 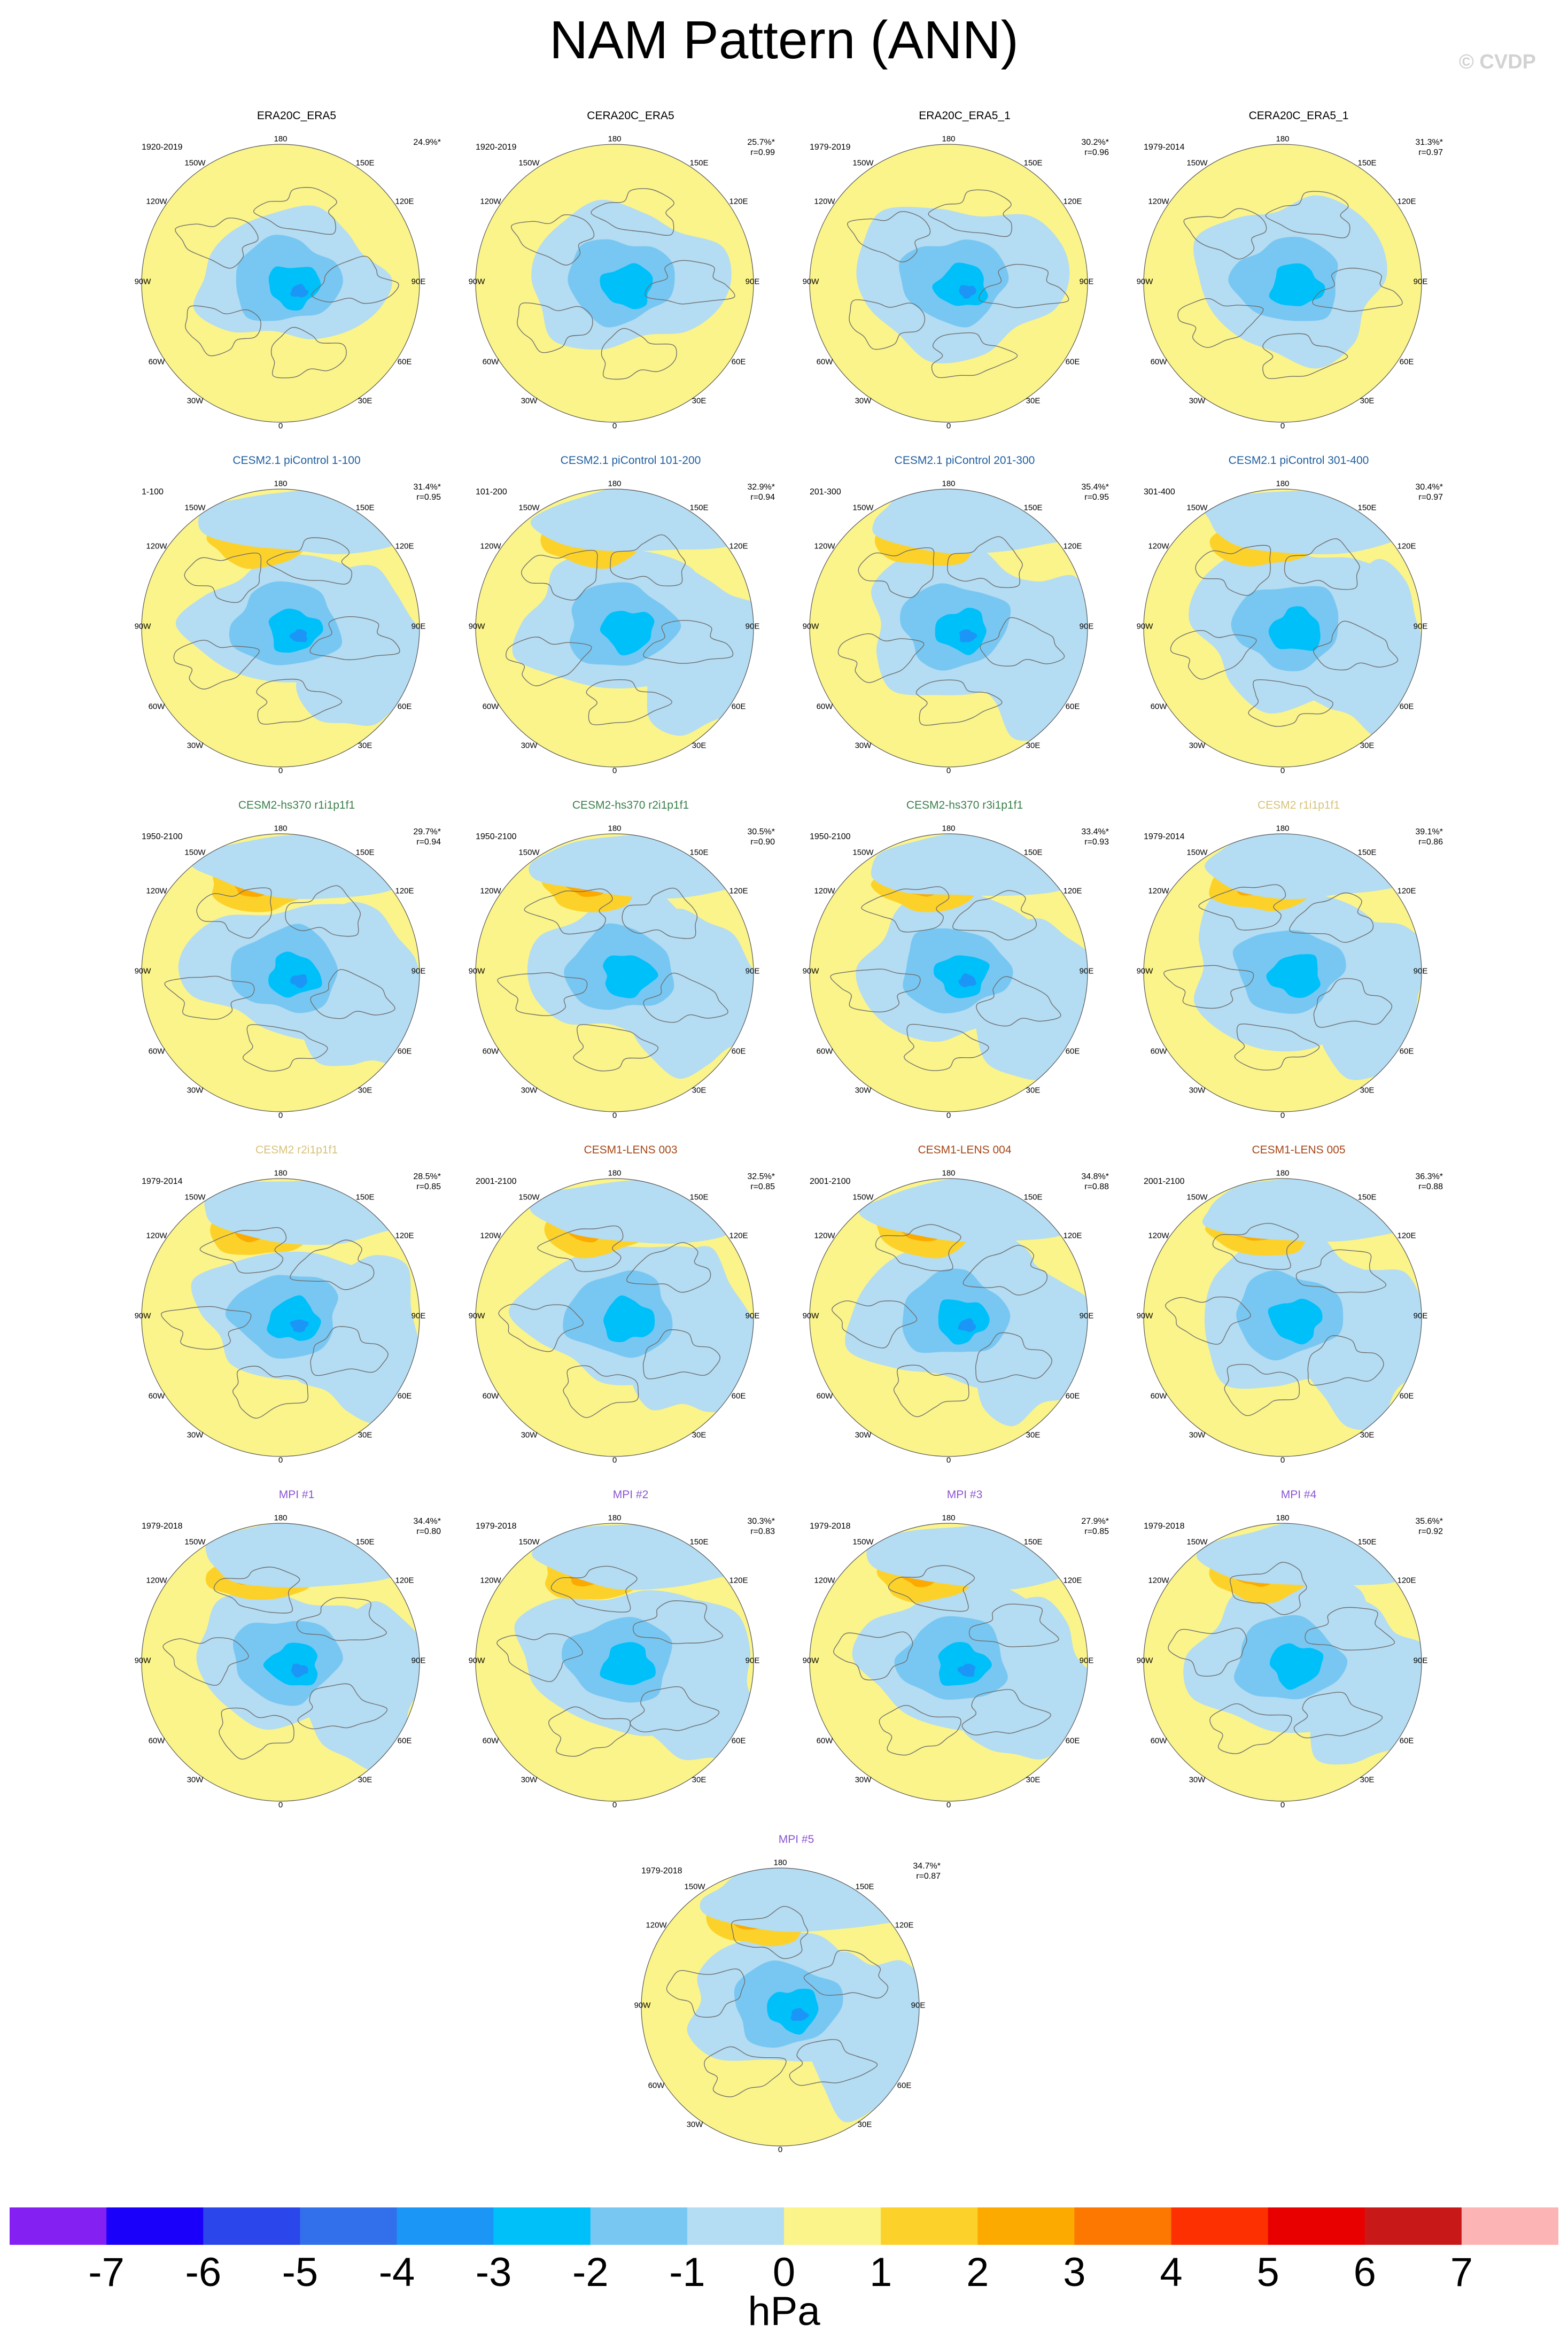 What do you see at coordinates (297, 1150) in the screenshot?
I see `panel-title: CESM2 r2i1p1f1` at bounding box center [297, 1150].